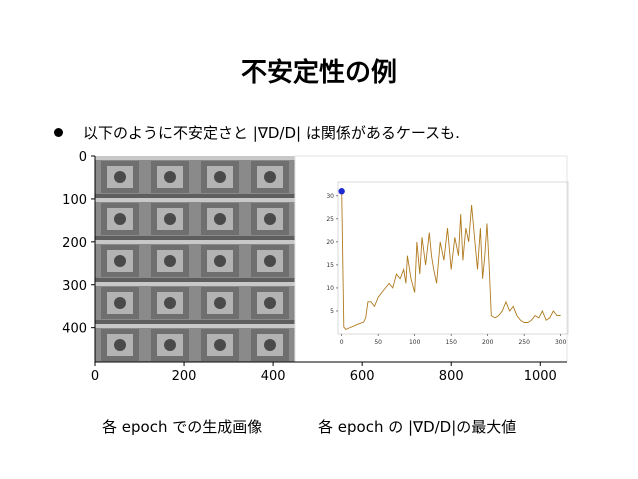  Describe the element at coordinates (451, 342) in the screenshot. I see `inner-x-tick-label: 150` at that location.